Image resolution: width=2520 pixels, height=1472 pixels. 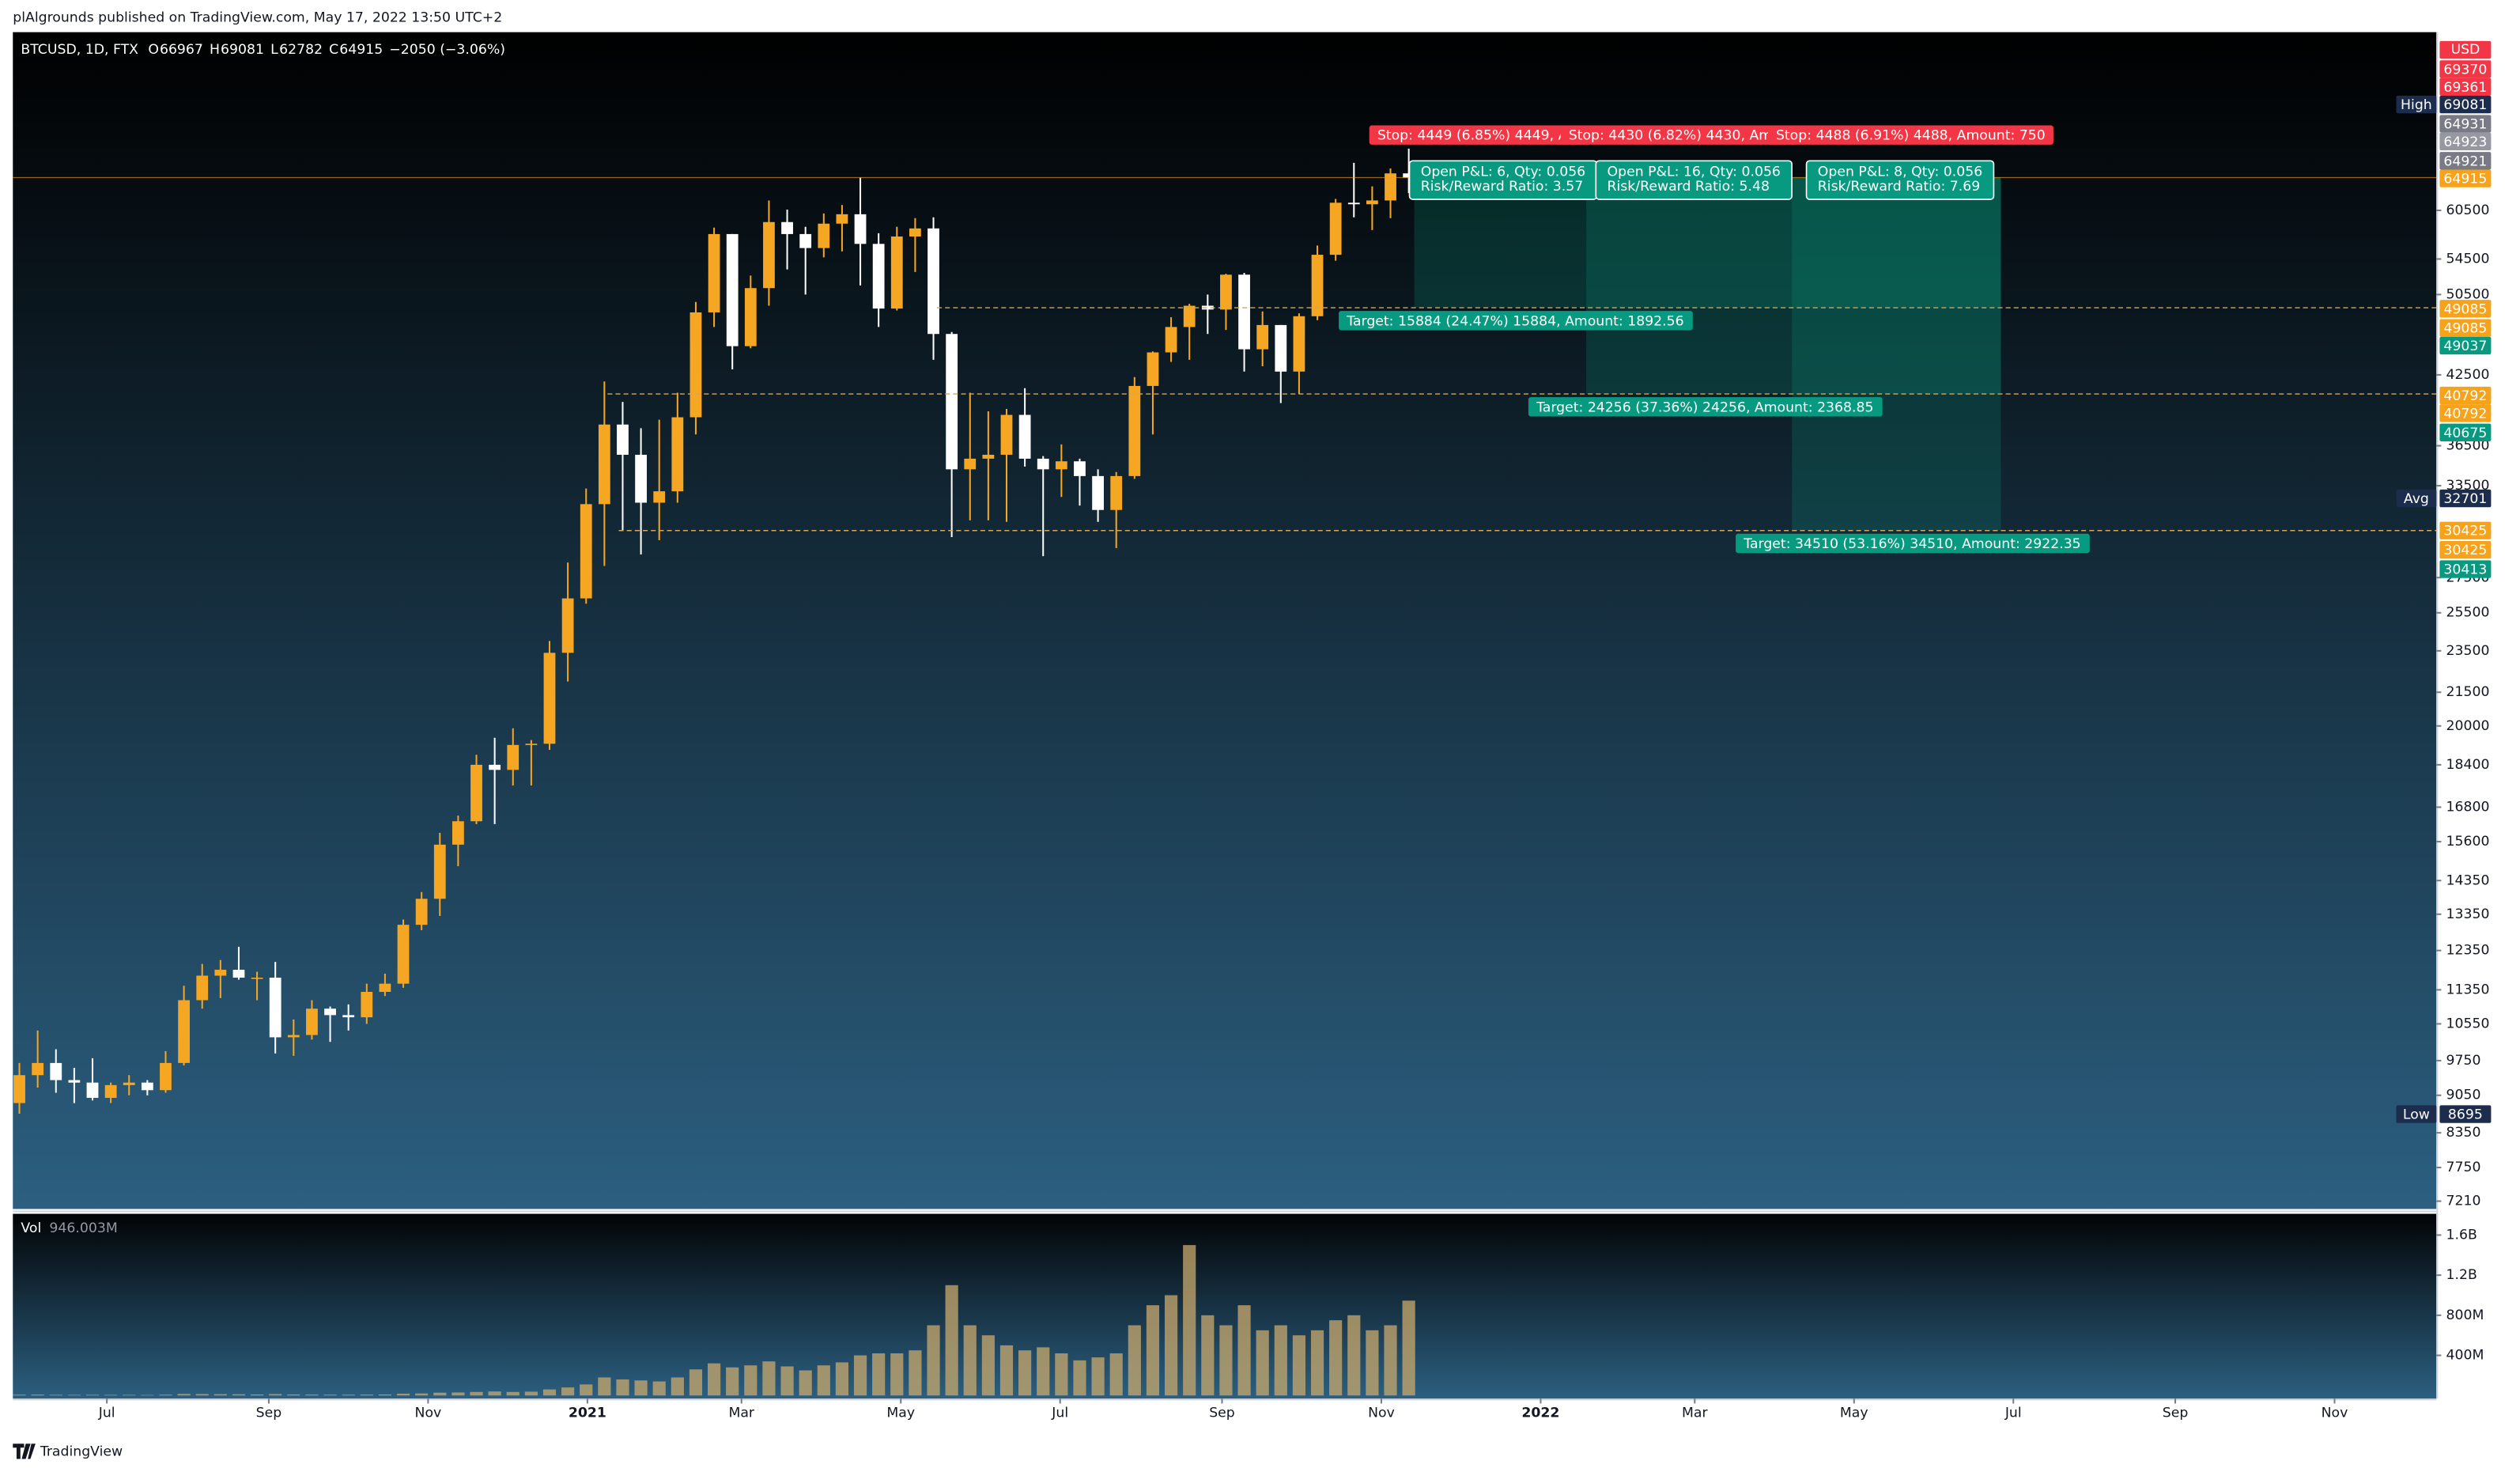 What do you see at coordinates (2468, 951) in the screenshot?
I see `y-tick-label: 12350` at bounding box center [2468, 951].